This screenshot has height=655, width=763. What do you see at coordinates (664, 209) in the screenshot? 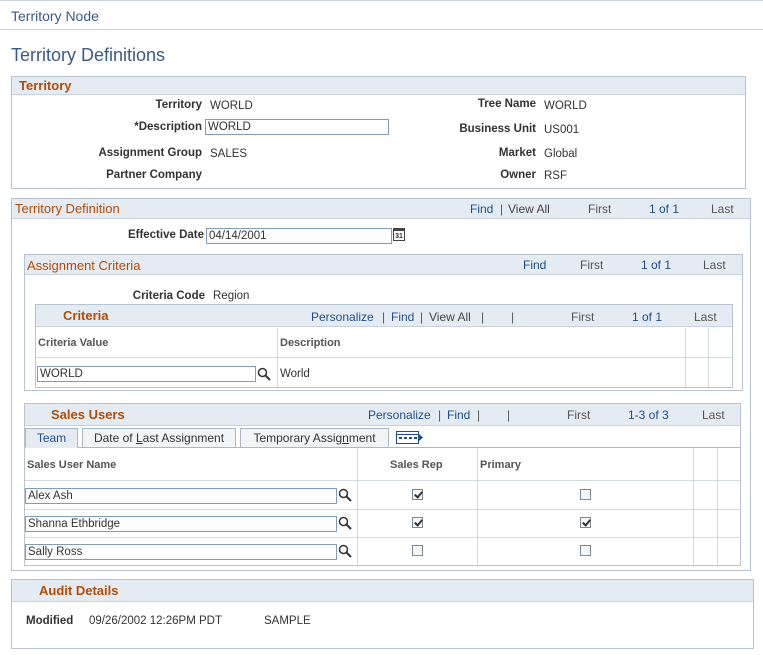
I see `territory-definition-count: 1 of 1` at bounding box center [664, 209].